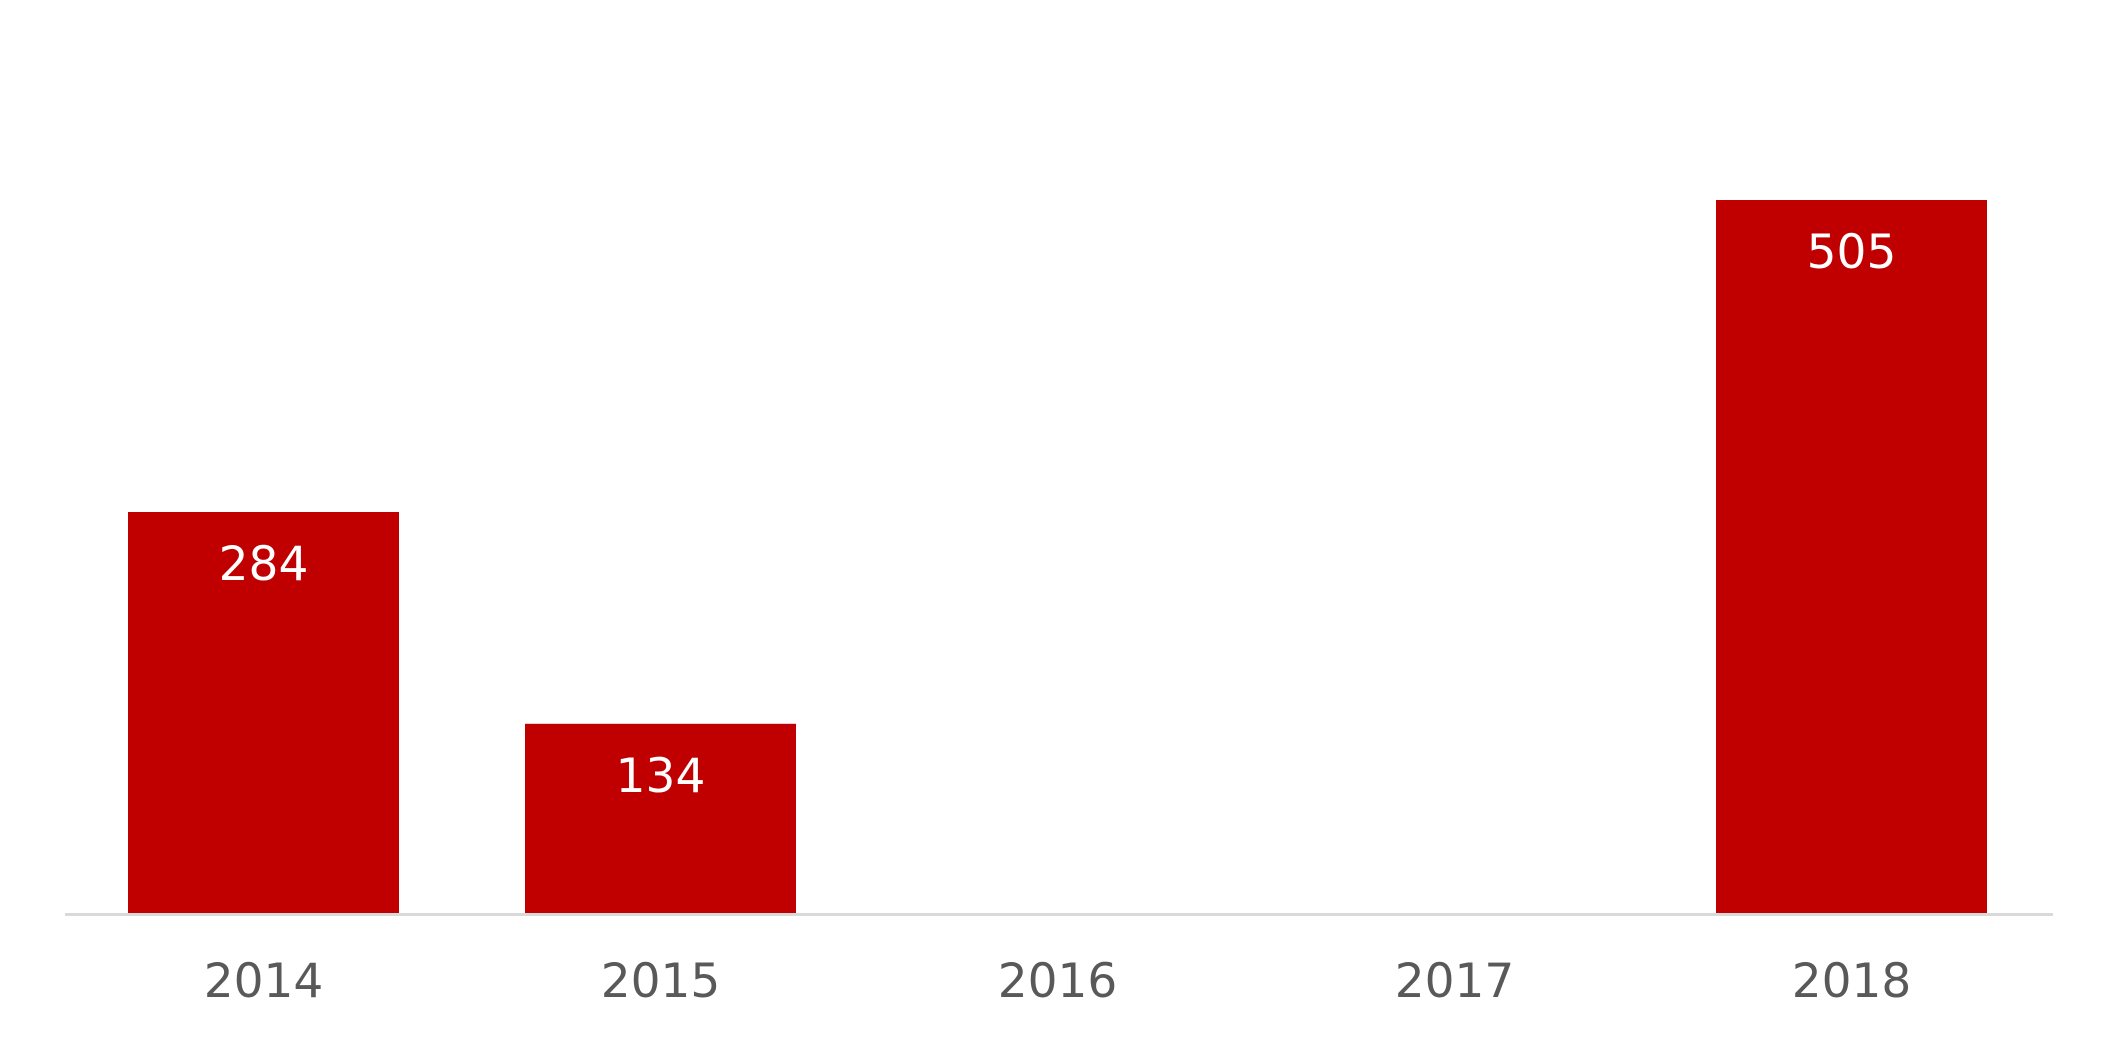  Describe the element at coordinates (1851, 556) in the screenshot. I see `bar-2018` at that location.